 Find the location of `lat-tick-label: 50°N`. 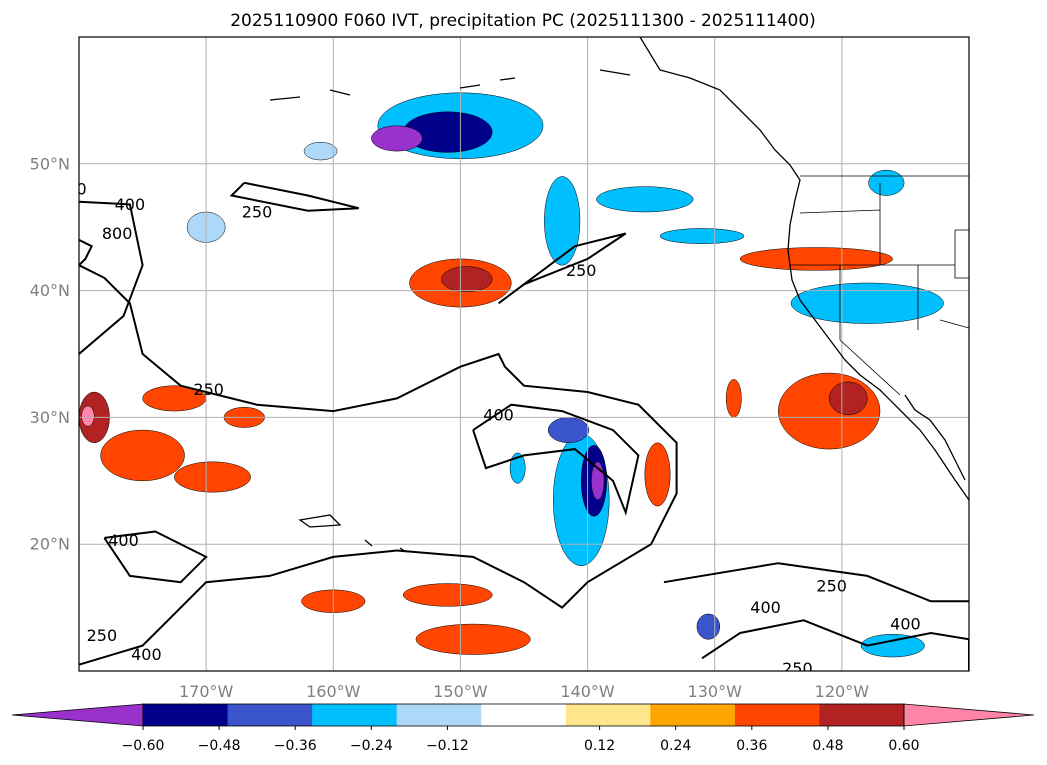

lat-tick-label: 50°N is located at coordinates (50, 163).